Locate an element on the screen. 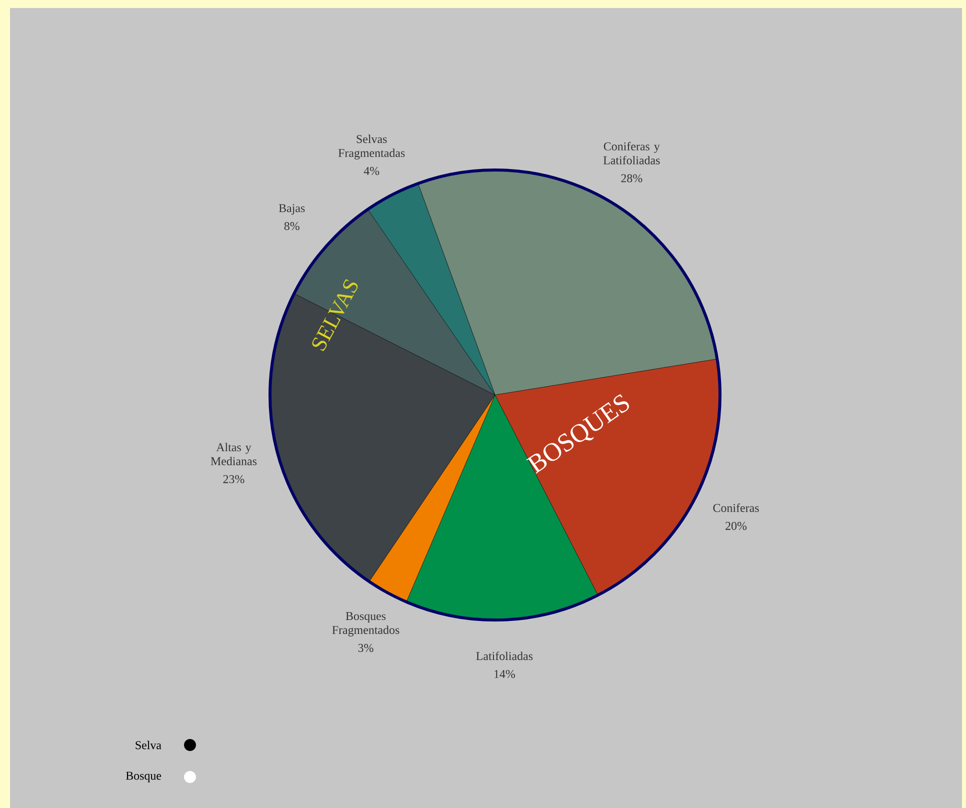 The width and height of the screenshot is (966, 808). data-label: 23% is located at coordinates (233, 479).